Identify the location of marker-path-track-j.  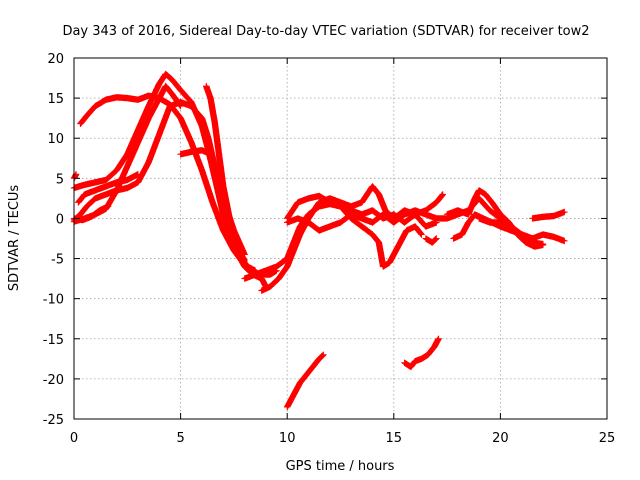
(349, 238).